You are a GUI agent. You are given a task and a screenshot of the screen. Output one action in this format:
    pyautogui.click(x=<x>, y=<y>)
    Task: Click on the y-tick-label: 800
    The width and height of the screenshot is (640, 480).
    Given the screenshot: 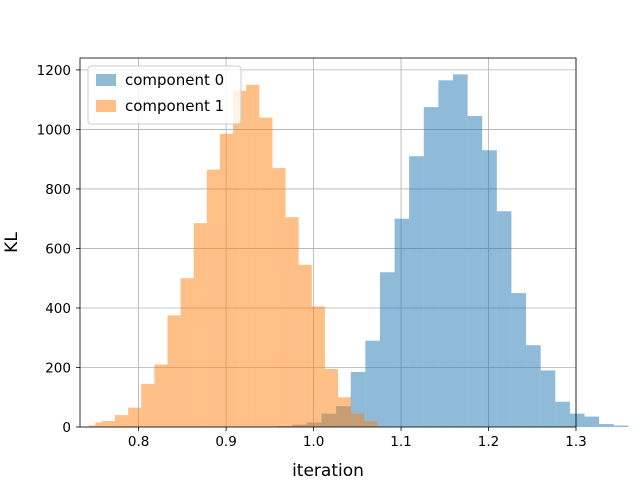 What is the action you would take?
    pyautogui.click(x=58, y=190)
    